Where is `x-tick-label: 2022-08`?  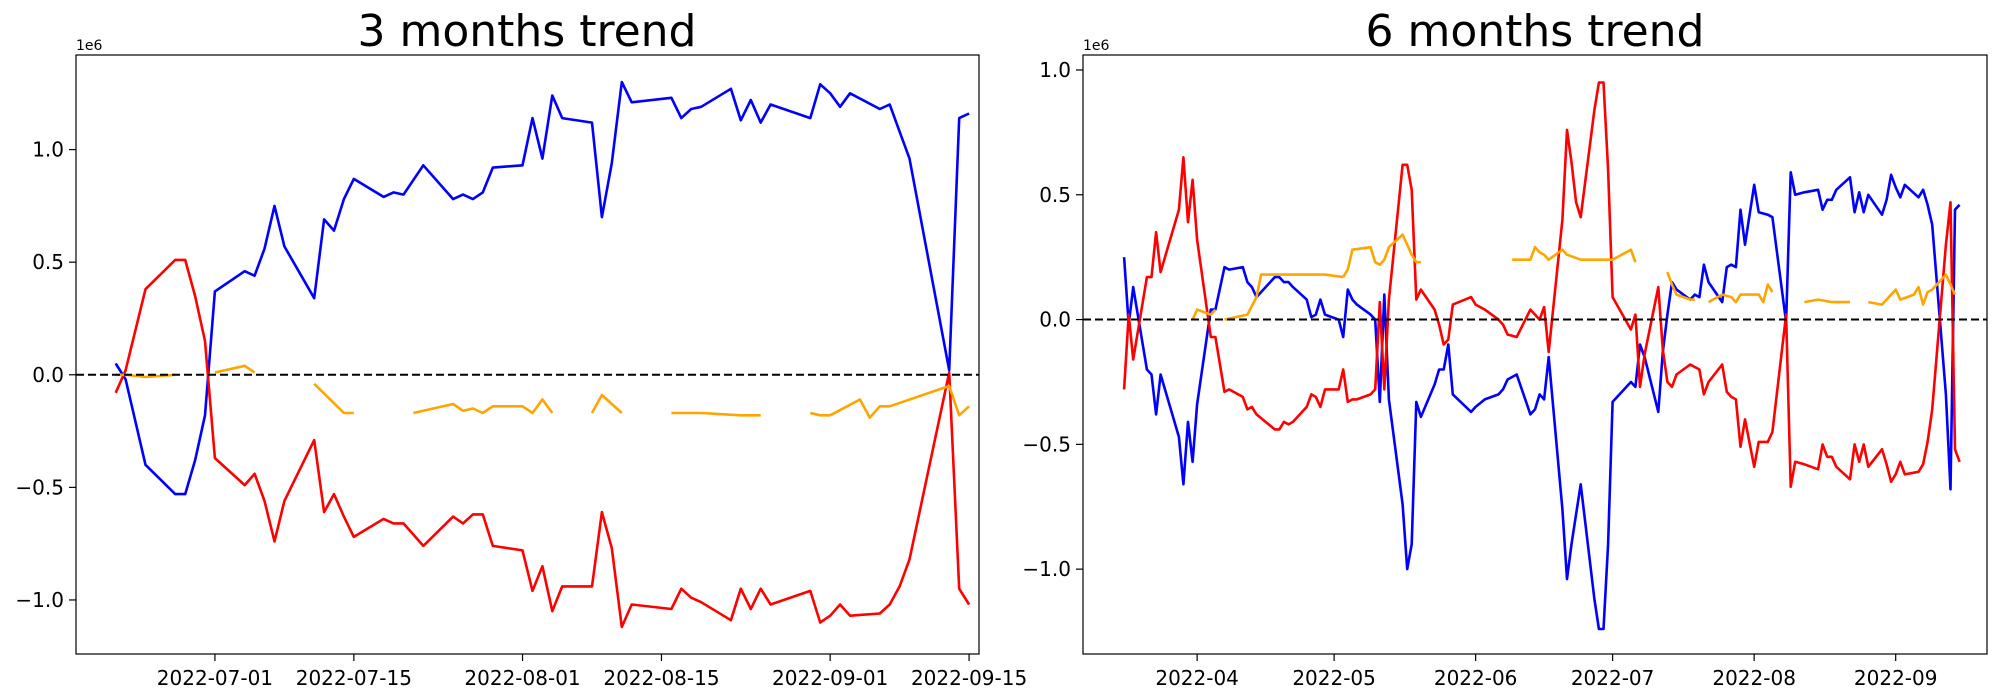 x-tick-label: 2022-08 is located at coordinates (1754, 678).